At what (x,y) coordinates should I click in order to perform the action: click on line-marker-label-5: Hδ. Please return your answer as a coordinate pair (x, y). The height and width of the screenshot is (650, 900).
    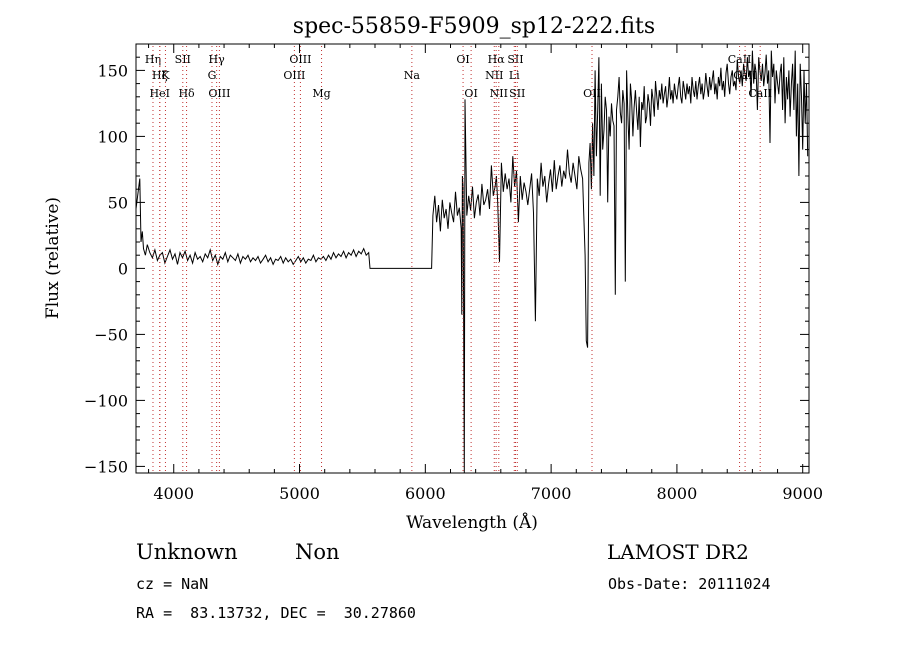
    Looking at the image, I should click on (186, 93).